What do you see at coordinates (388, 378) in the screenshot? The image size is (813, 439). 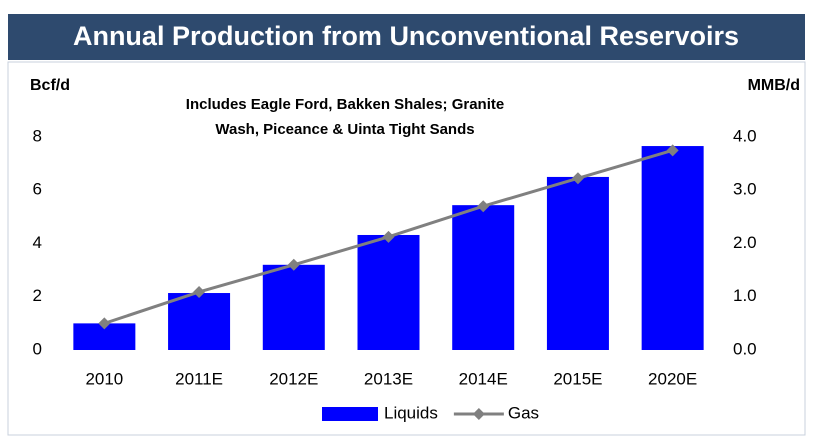 I see `x-tick-label: 2013E` at bounding box center [388, 378].